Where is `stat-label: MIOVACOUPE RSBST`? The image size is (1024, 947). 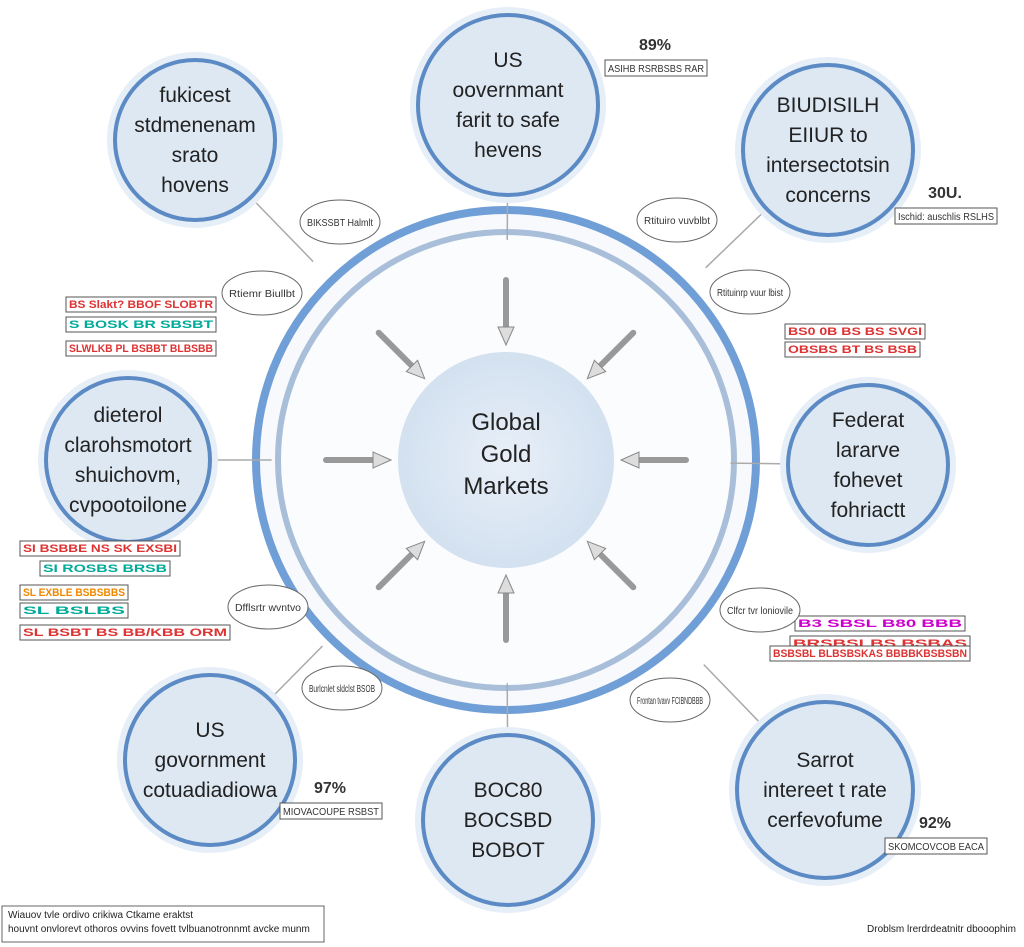 stat-label: MIOVACOUPE RSBST is located at coordinates (331, 812).